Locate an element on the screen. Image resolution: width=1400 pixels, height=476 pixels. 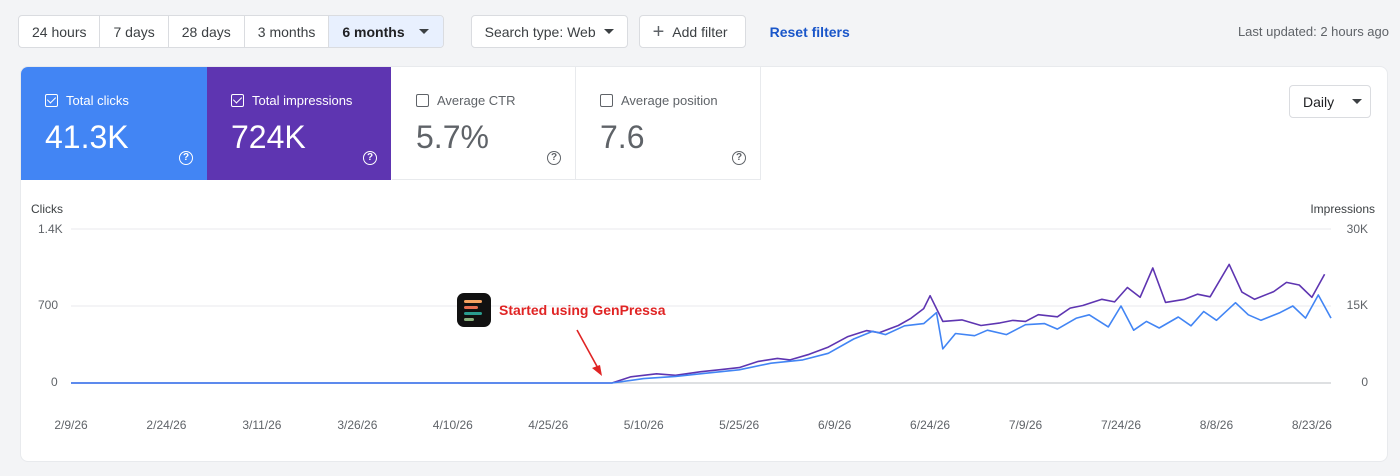
y-left-tick: 700 is located at coordinates (48, 305).